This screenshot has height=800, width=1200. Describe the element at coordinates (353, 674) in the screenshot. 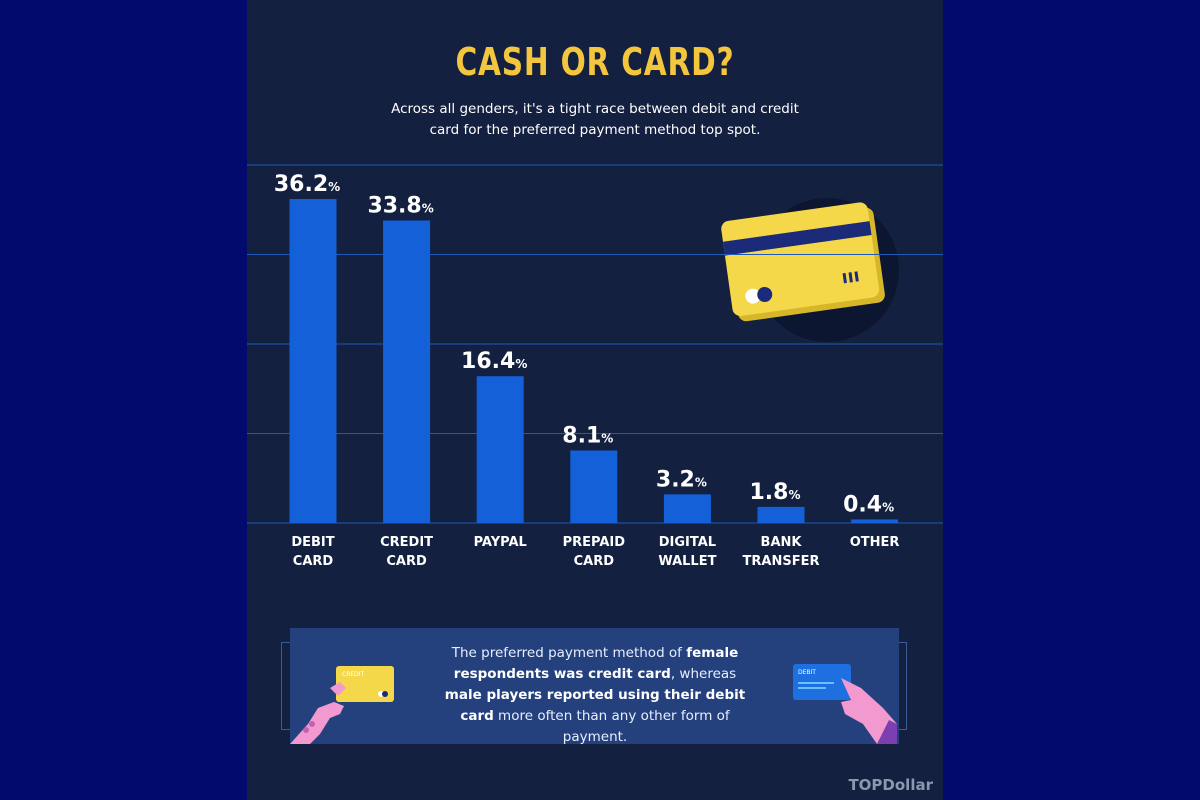

I see `credit-card-label: CREDIT` at that location.